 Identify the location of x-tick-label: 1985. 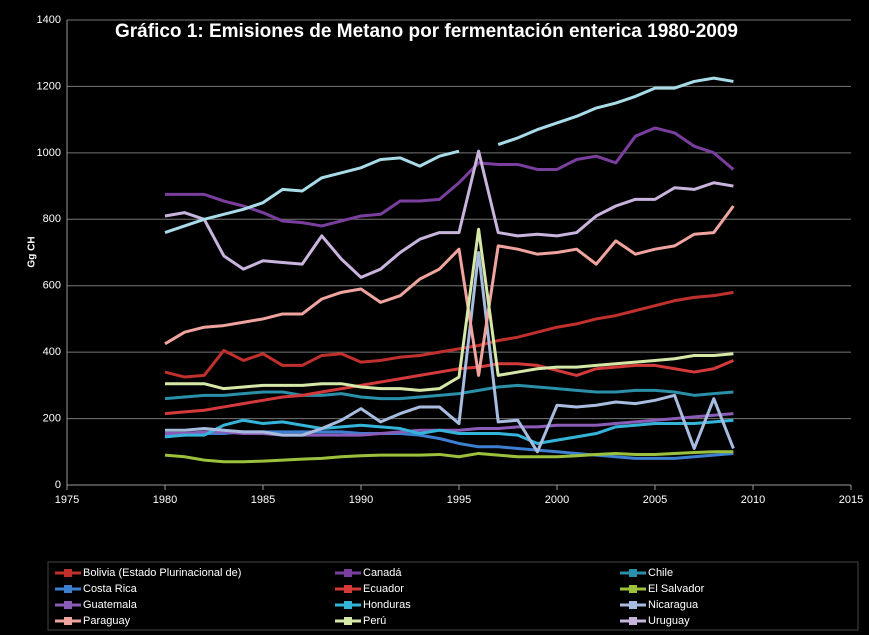
(263, 500).